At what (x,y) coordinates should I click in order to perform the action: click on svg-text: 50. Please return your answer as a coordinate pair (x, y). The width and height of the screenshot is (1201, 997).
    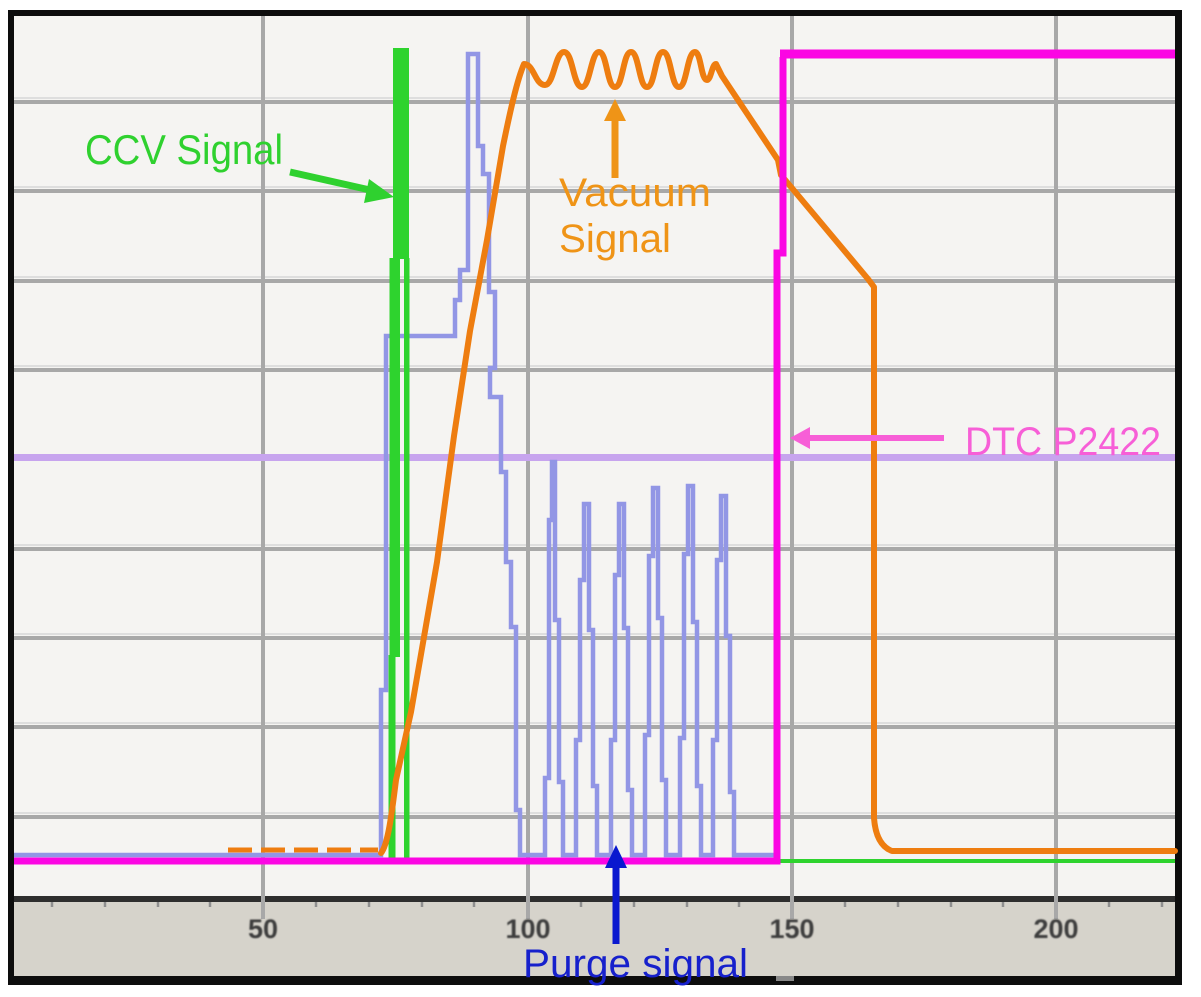
    Looking at the image, I should click on (263, 929).